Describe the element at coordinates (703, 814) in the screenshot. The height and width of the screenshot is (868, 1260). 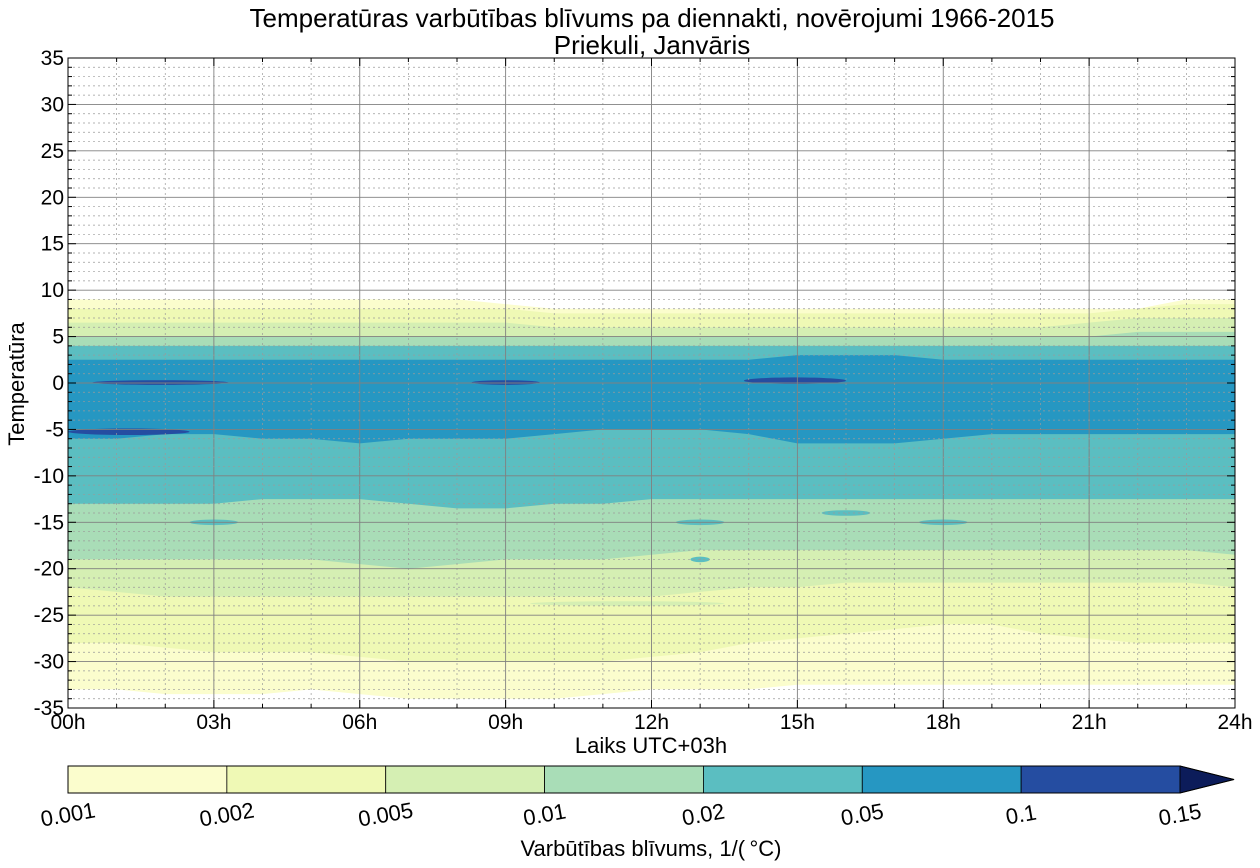
I see `colorbar-tick-label: 0.02` at that location.